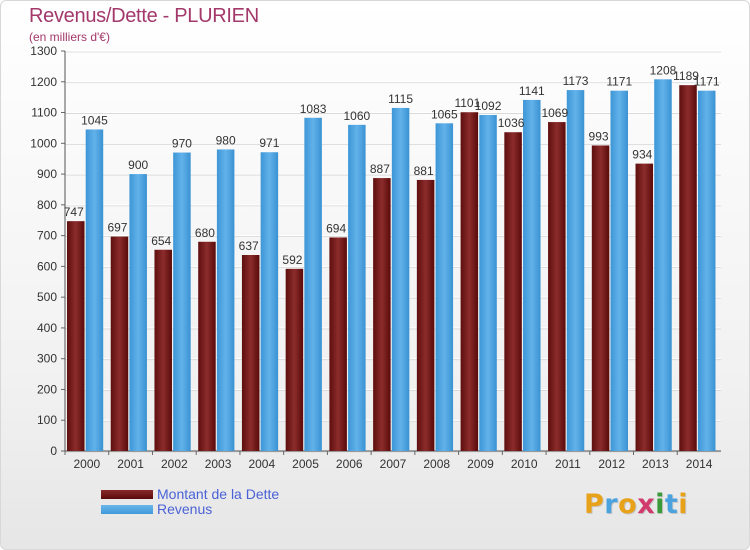  What do you see at coordinates (182, 144) in the screenshot?
I see `data-label-revenue: 970` at bounding box center [182, 144].